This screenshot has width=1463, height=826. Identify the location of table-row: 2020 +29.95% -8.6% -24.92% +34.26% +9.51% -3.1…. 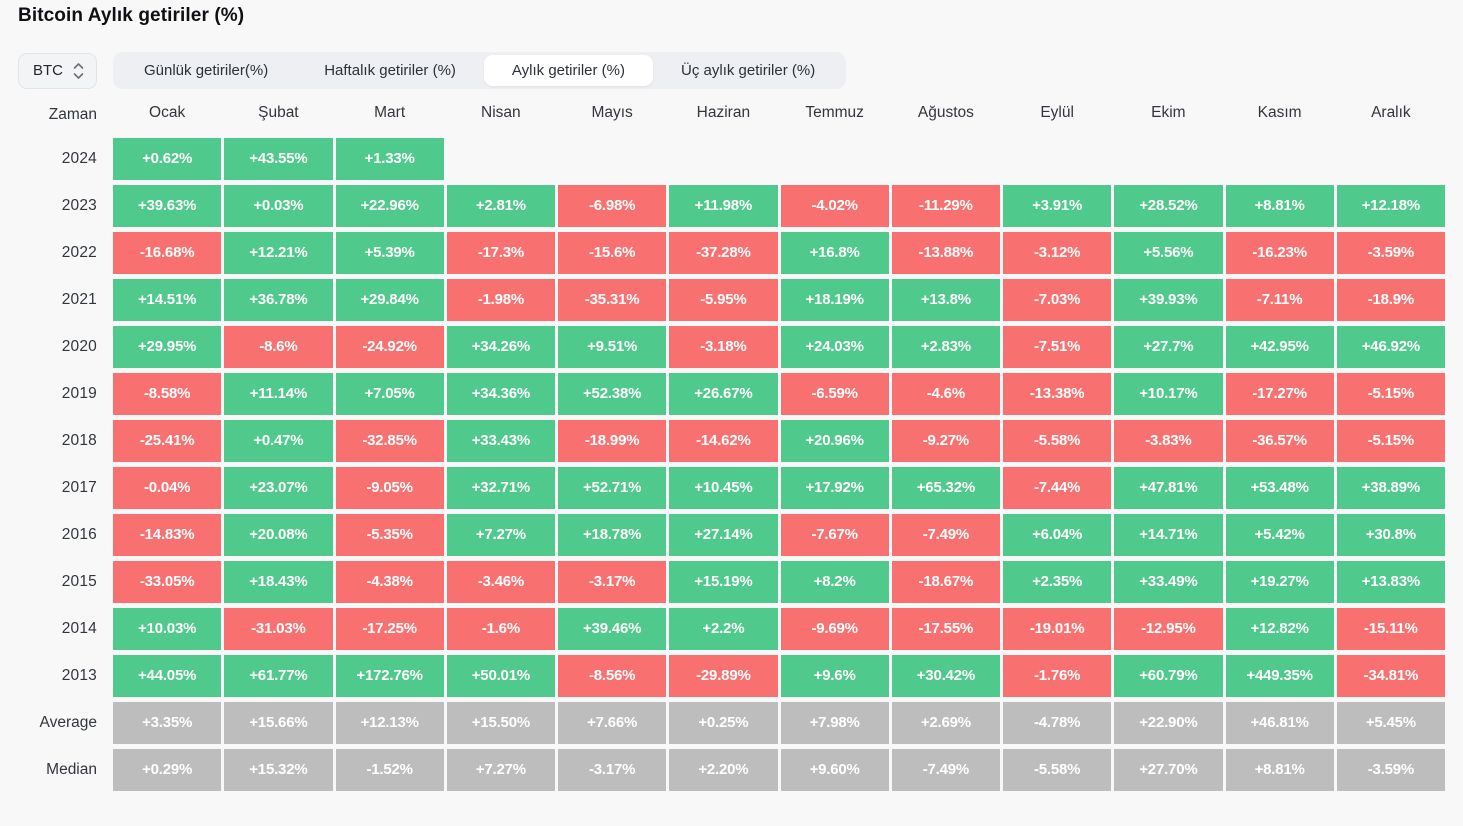
(731, 347).